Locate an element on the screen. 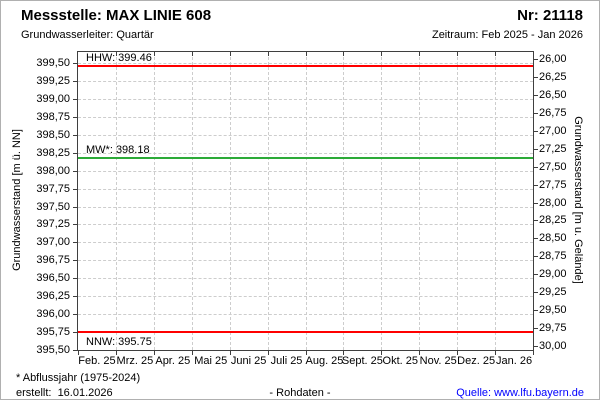 Image resolution: width=600 pixels, height=400 pixels. x-tick-label: Nov. 25 is located at coordinates (438, 361).